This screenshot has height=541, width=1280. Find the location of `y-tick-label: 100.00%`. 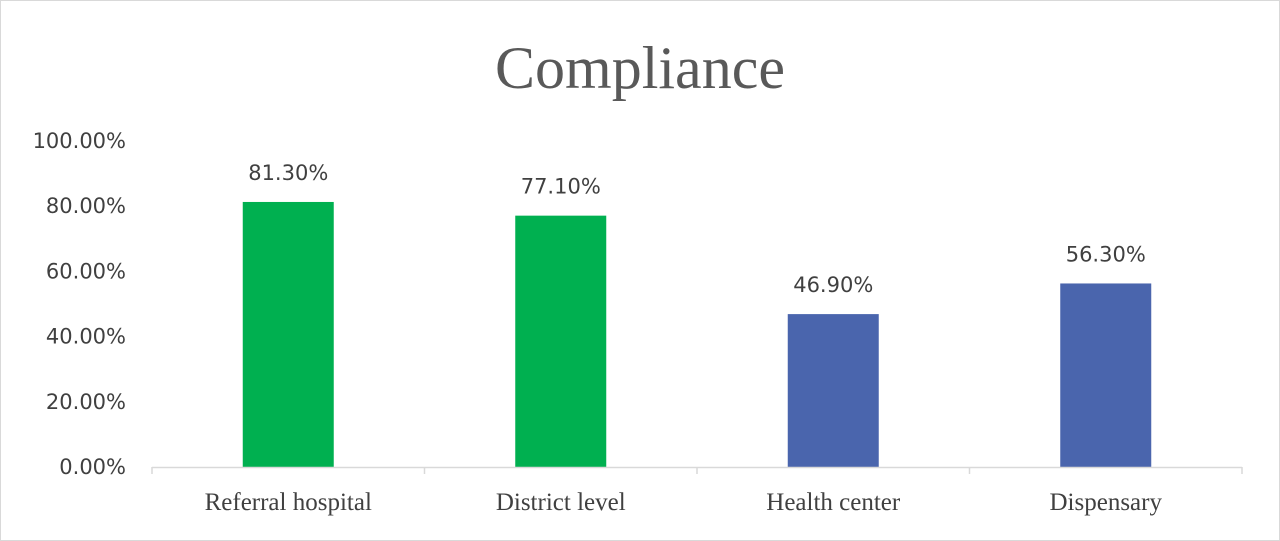

y-tick-label: 100.00% is located at coordinates (79, 141).